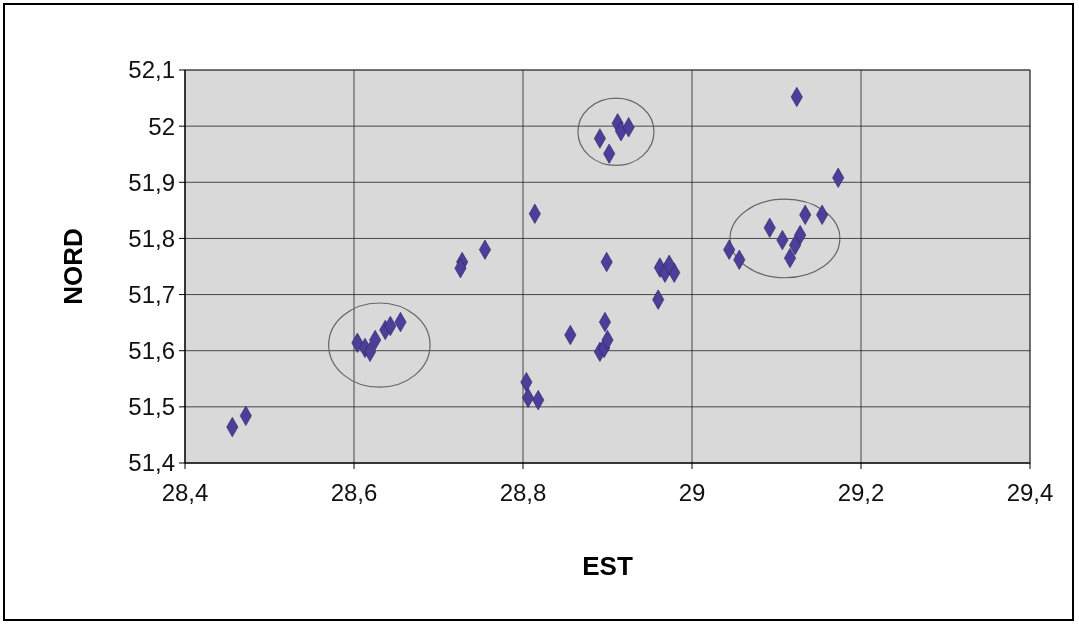 The height and width of the screenshot is (626, 1079). What do you see at coordinates (861, 492) in the screenshot?
I see `x-tick-label: 29,2` at bounding box center [861, 492].